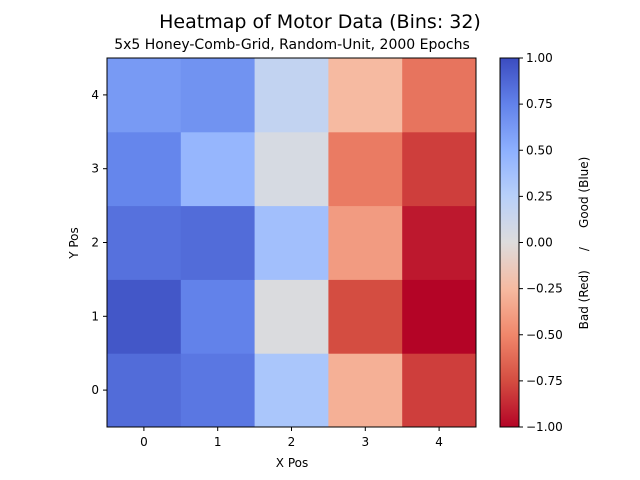 The height and width of the screenshot is (480, 640). I want to click on colorbar-tick-label: −0.50, so click(544, 335).